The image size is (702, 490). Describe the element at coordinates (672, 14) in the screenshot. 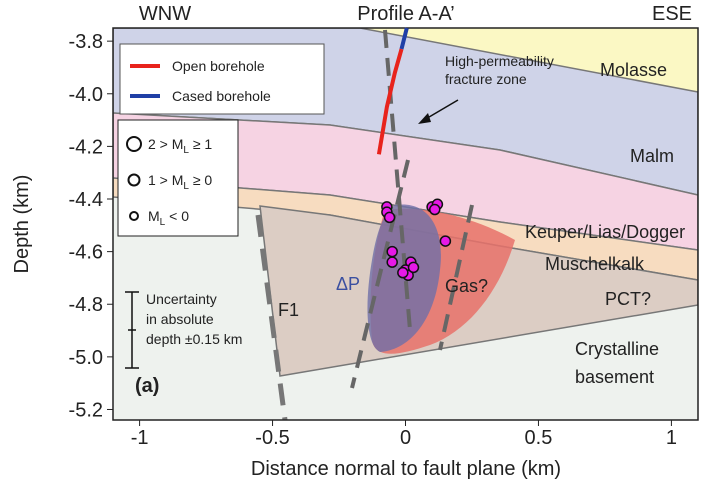

I see `annotation: ESE` at that location.